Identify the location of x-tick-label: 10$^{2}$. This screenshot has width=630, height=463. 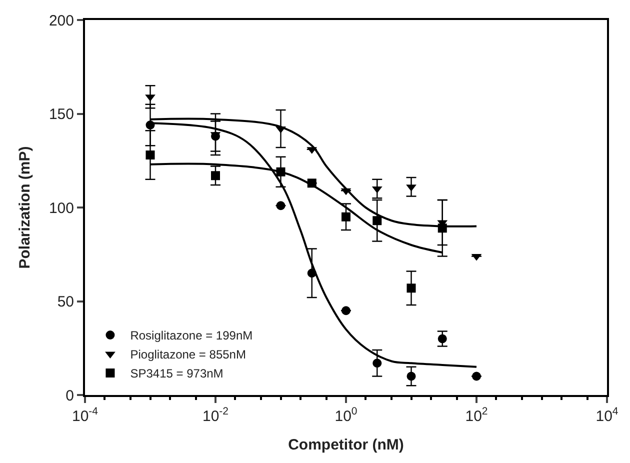
(476, 415).